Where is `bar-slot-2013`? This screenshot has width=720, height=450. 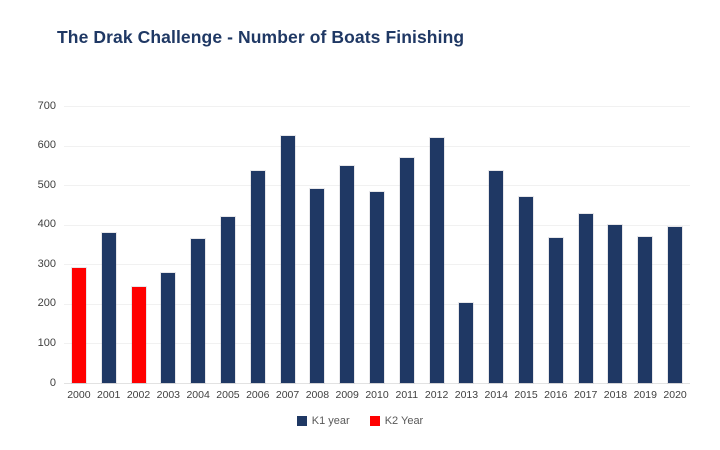
bar-slot-2013 is located at coordinates (467, 244).